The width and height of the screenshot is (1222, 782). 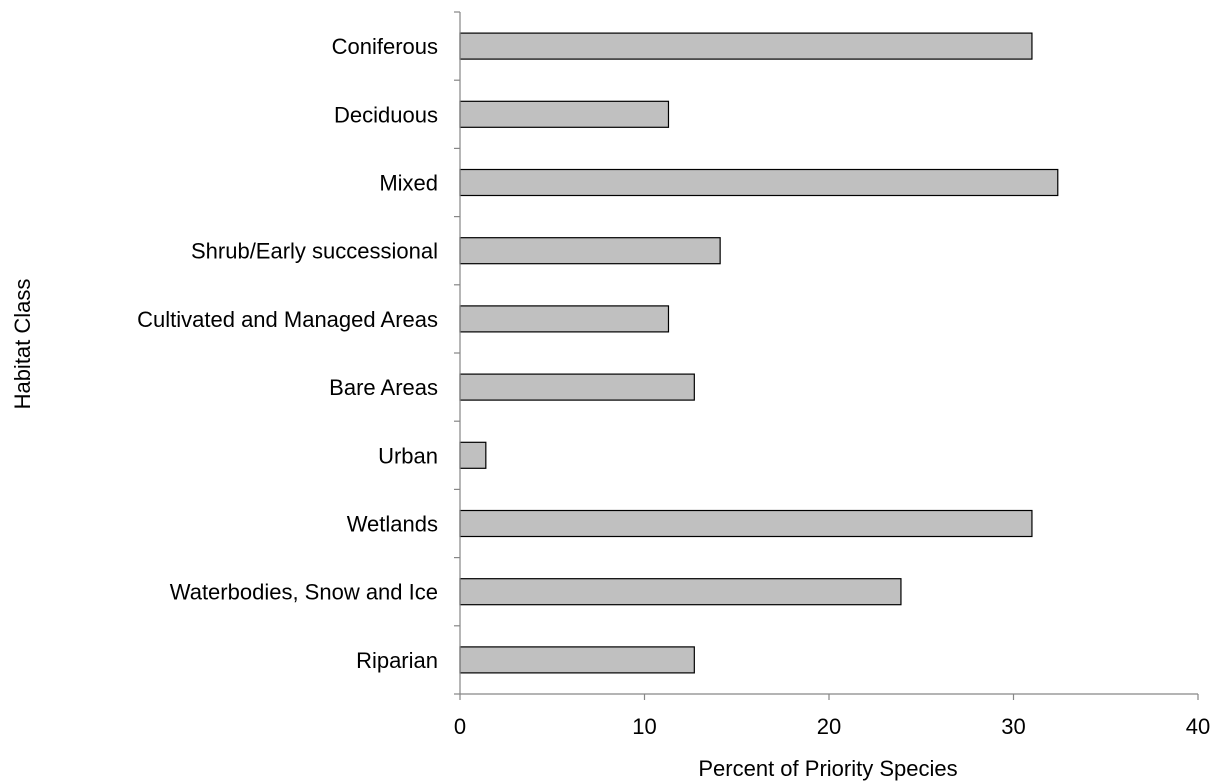 What do you see at coordinates (577, 387) in the screenshot?
I see `bar-bare-areas` at bounding box center [577, 387].